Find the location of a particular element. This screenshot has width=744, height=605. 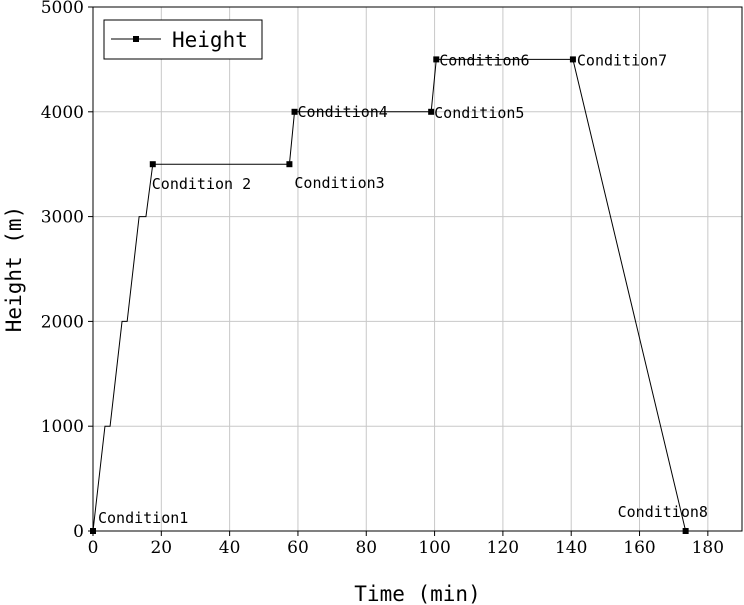

x-tick-label: 120 is located at coordinates (503, 548).